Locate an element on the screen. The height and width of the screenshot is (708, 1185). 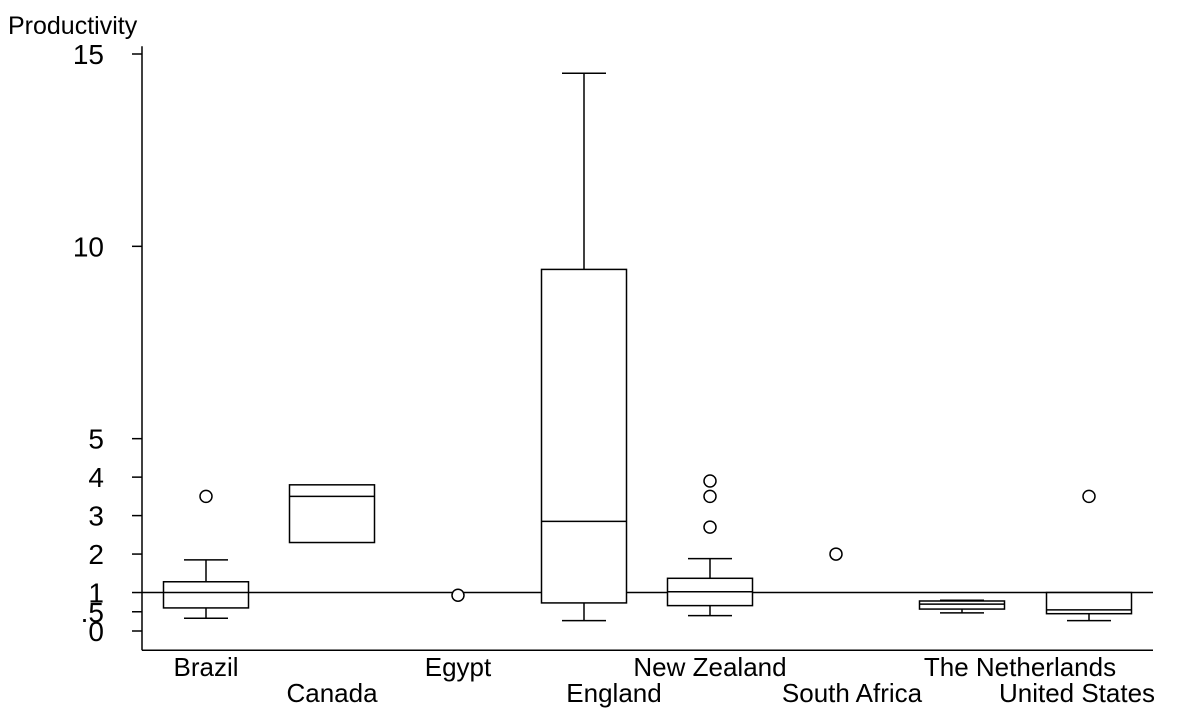
y-tick-label: 4 is located at coordinates (96, 477).